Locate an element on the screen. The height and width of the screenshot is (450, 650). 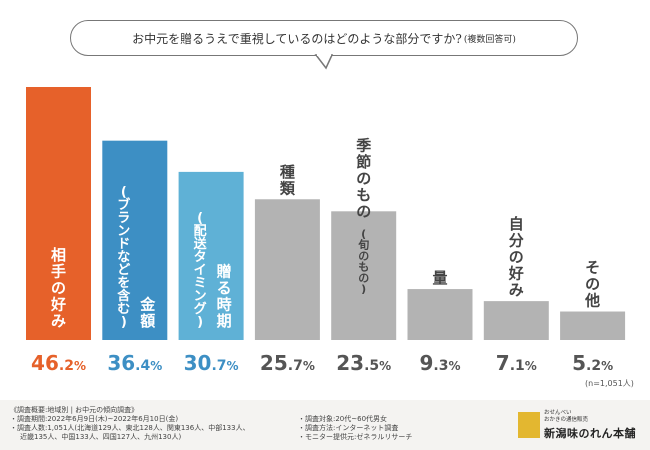
speech-bubble-tail is located at coordinates (324, 62).